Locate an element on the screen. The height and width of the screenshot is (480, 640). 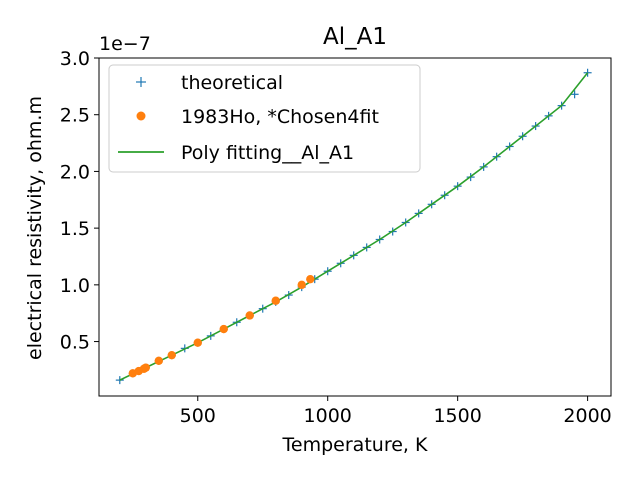
y-tick-label: 2.0 is located at coordinates (75, 172).